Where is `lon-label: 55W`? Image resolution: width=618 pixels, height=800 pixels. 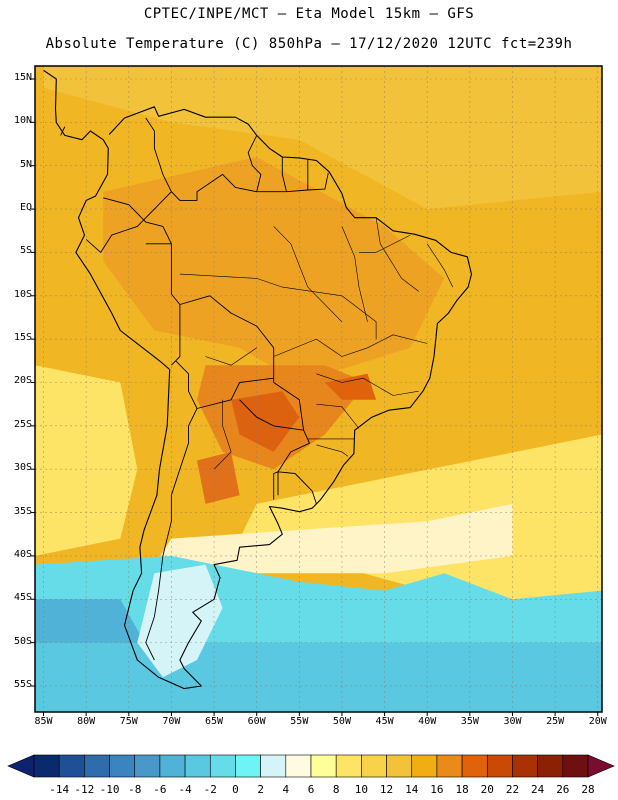
lon-label: 55W is located at coordinates (299, 721).